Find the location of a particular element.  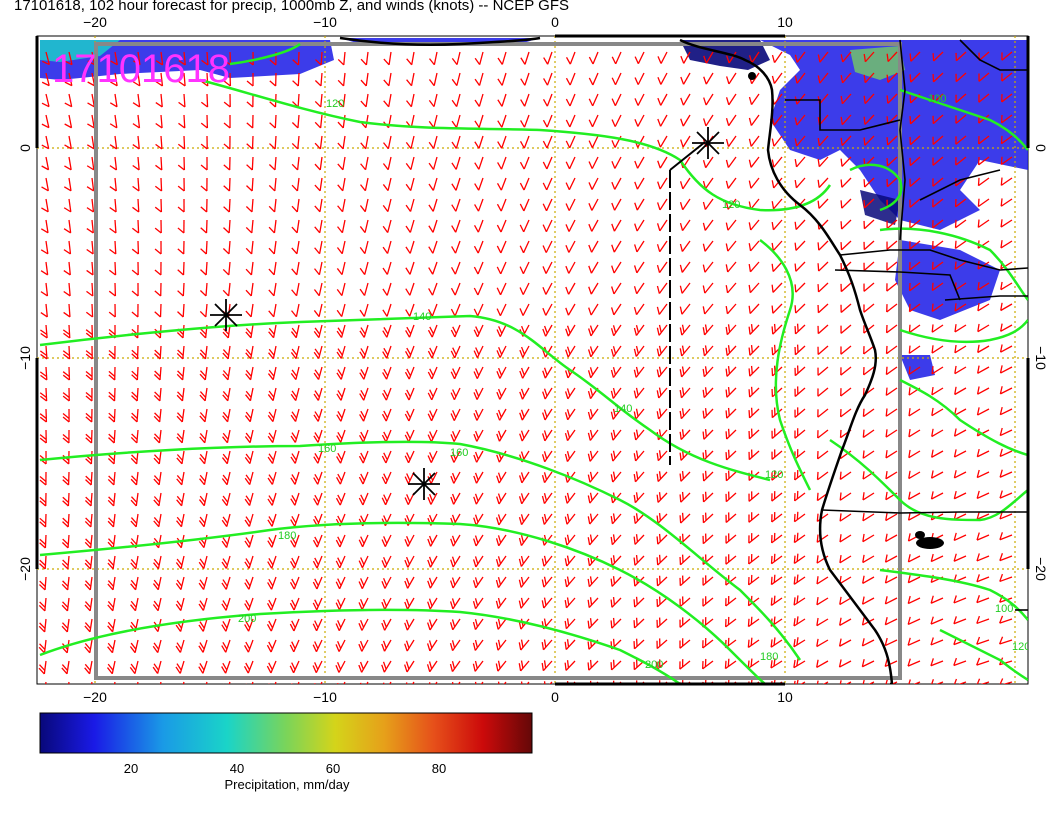

asterisk-marker is located at coordinates (424, 484).